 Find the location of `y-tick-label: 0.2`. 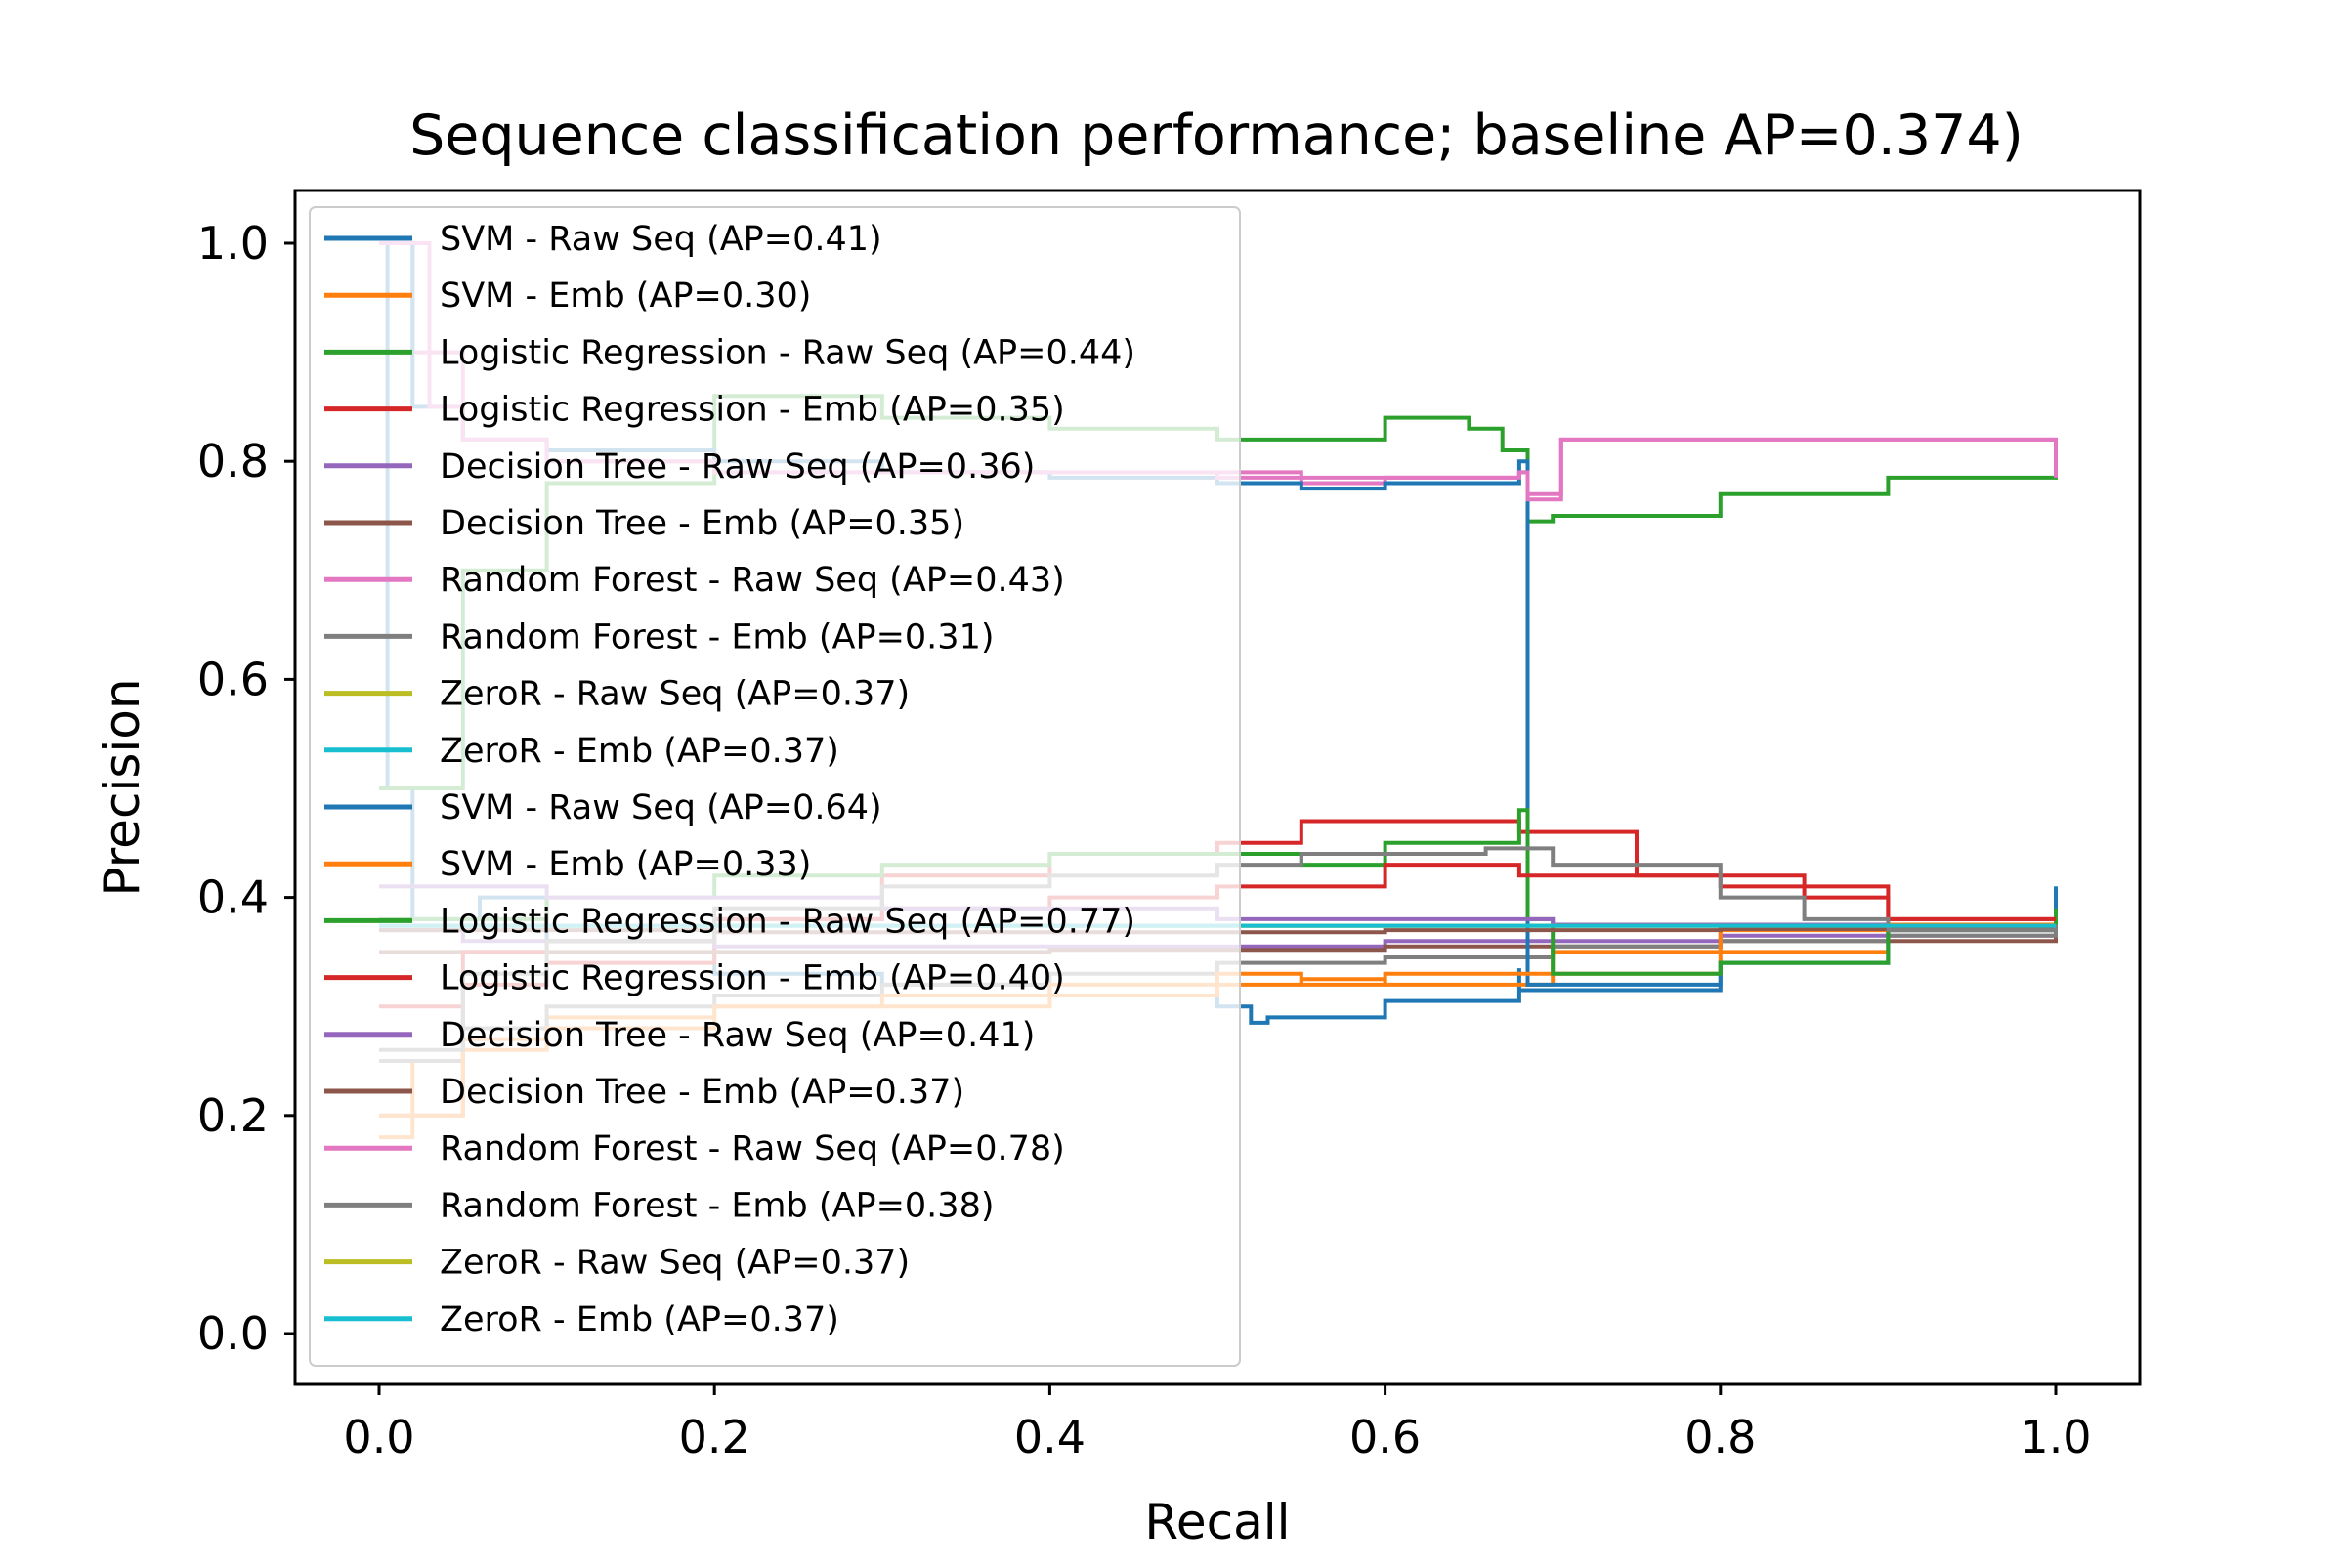

y-tick-label: 0.2 is located at coordinates (233, 1115).